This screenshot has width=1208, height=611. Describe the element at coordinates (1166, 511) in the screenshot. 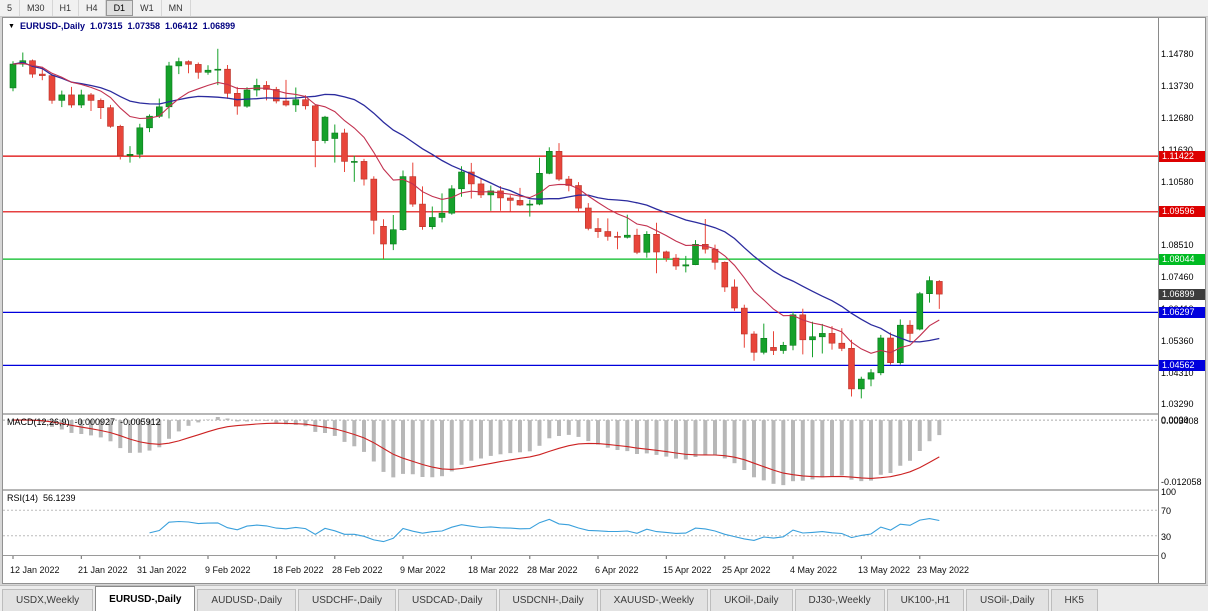

I see `rsi-axis-label: 70` at that location.